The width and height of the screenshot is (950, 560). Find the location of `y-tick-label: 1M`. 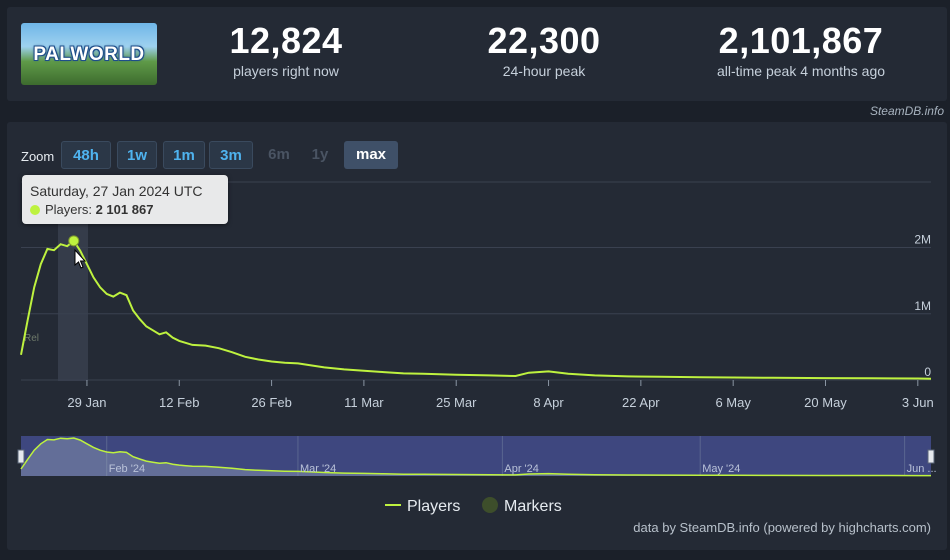

y-tick-label: 1M is located at coordinates (922, 306).